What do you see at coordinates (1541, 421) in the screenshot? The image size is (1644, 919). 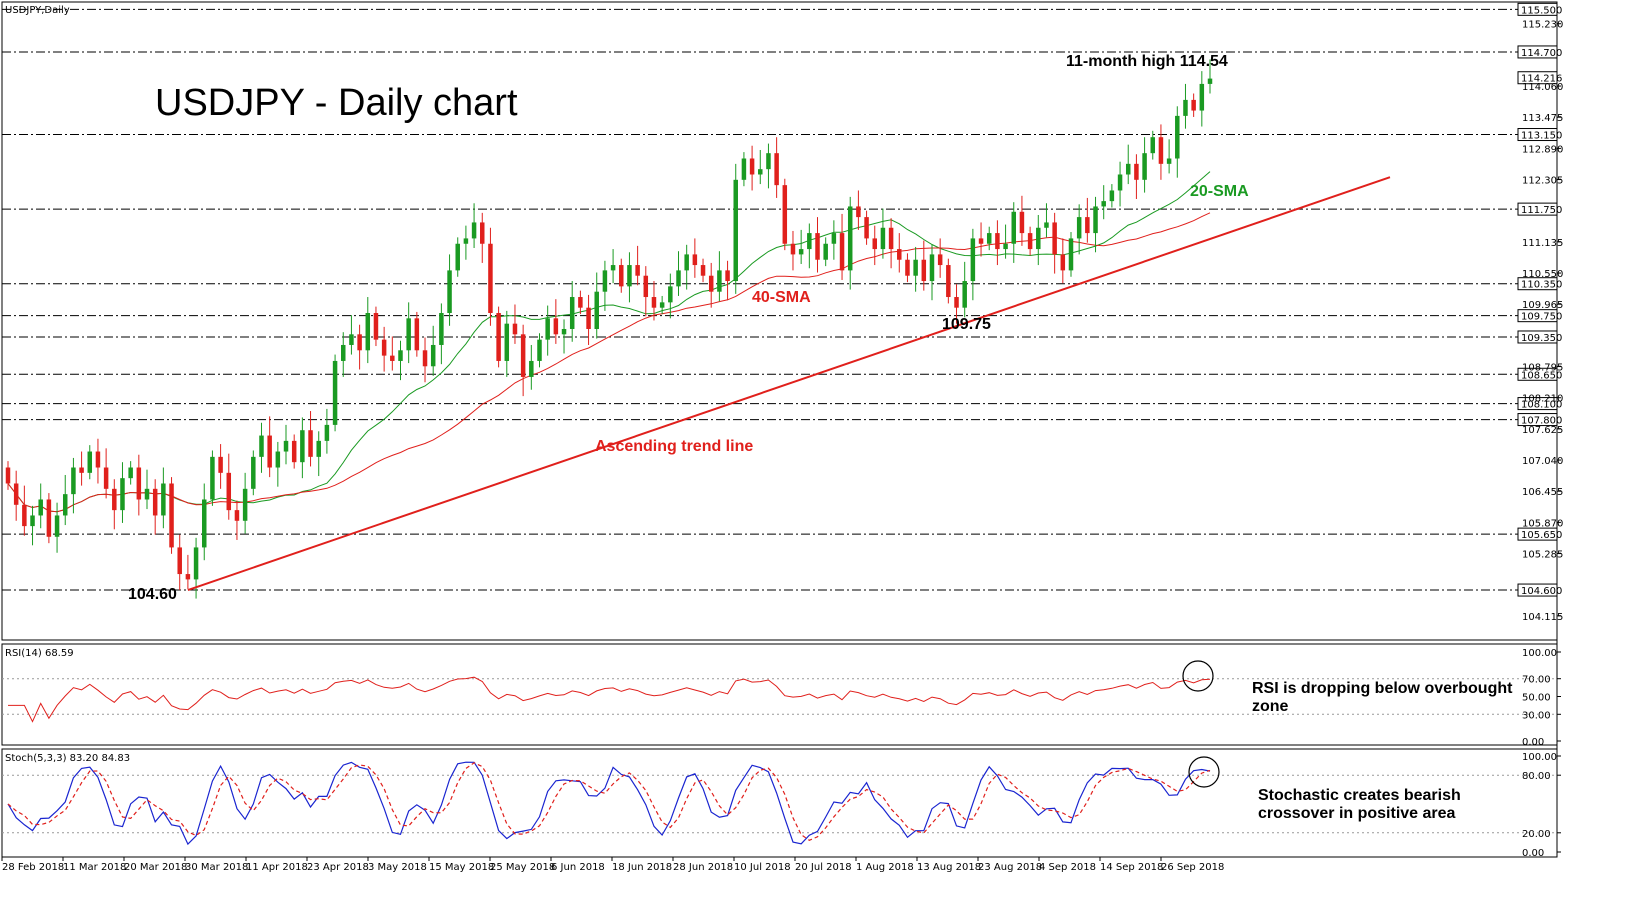 I see `level-label: 107.800` at bounding box center [1541, 421].